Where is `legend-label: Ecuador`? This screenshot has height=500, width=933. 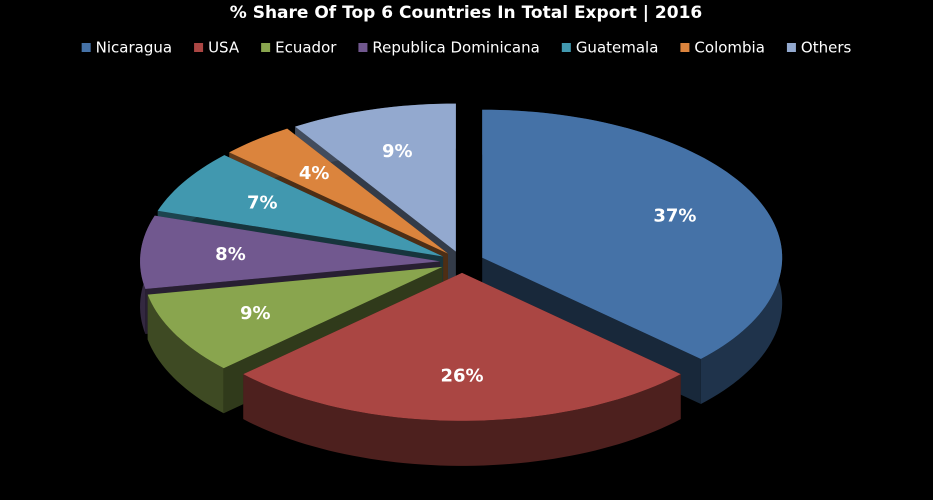 legend-label: Ecuador is located at coordinates (306, 48).